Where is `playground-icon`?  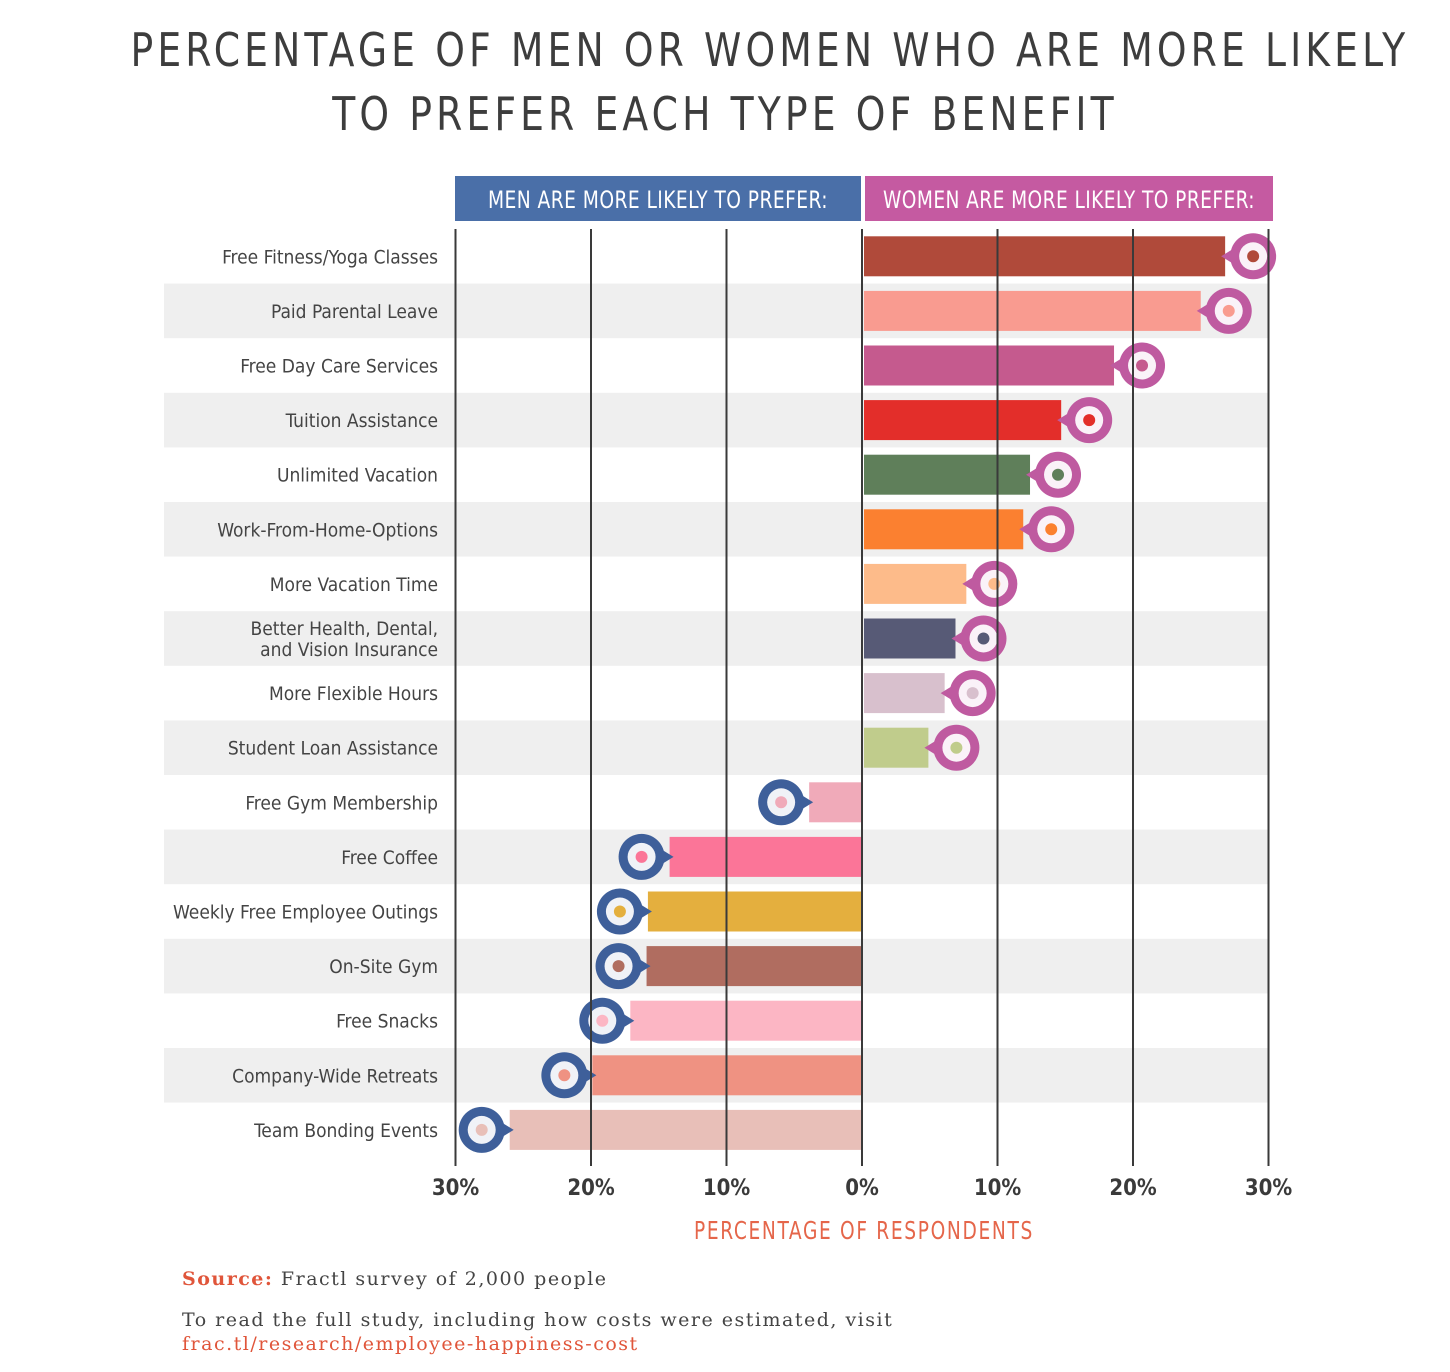
playground-icon is located at coordinates (1138, 365).